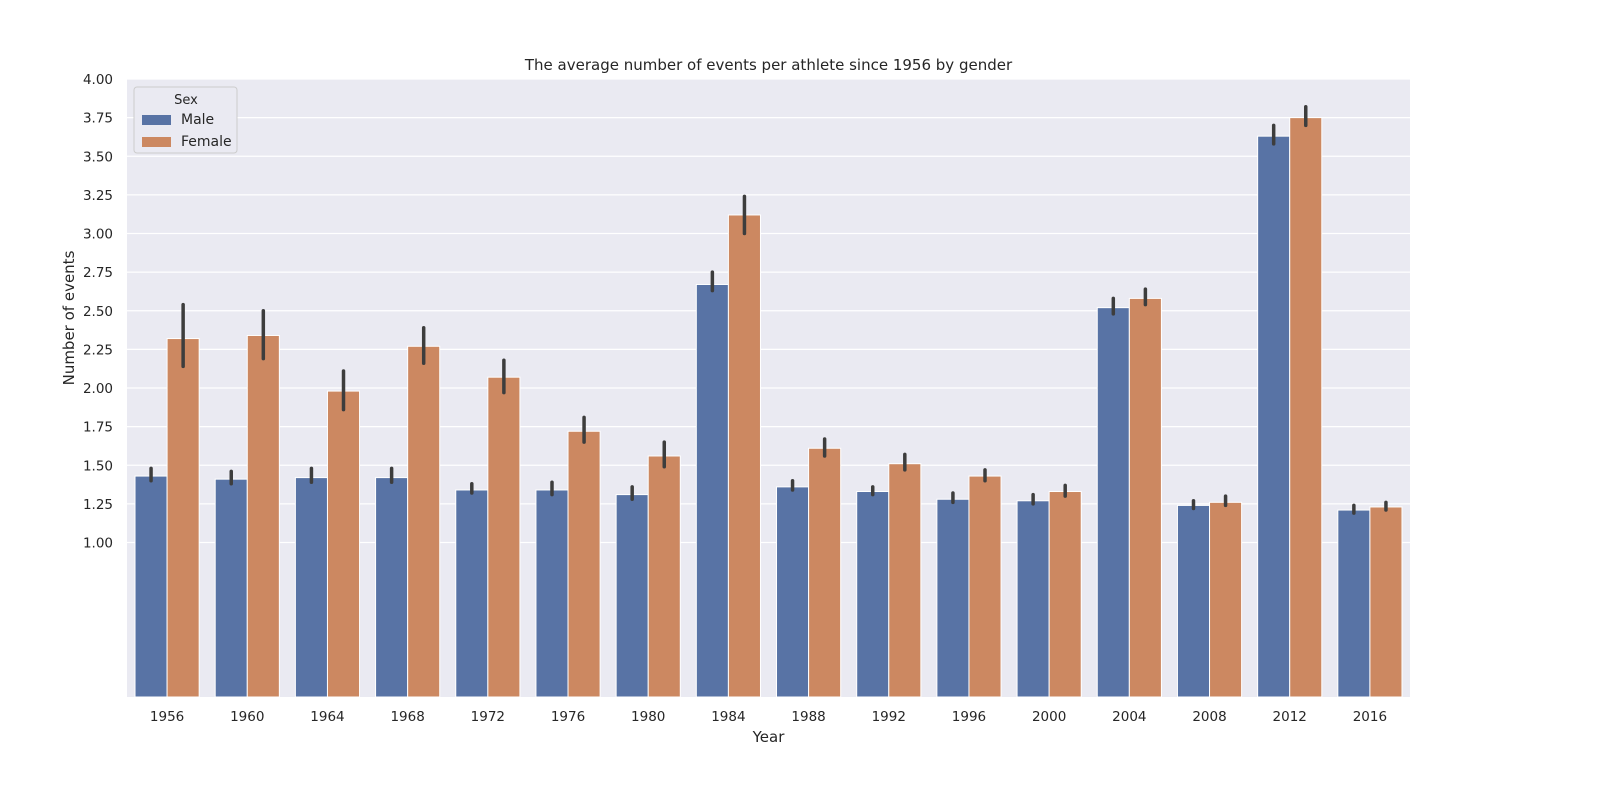 The height and width of the screenshot is (800, 1600). I want to click on y-tick-label: 3.50, so click(98, 157).